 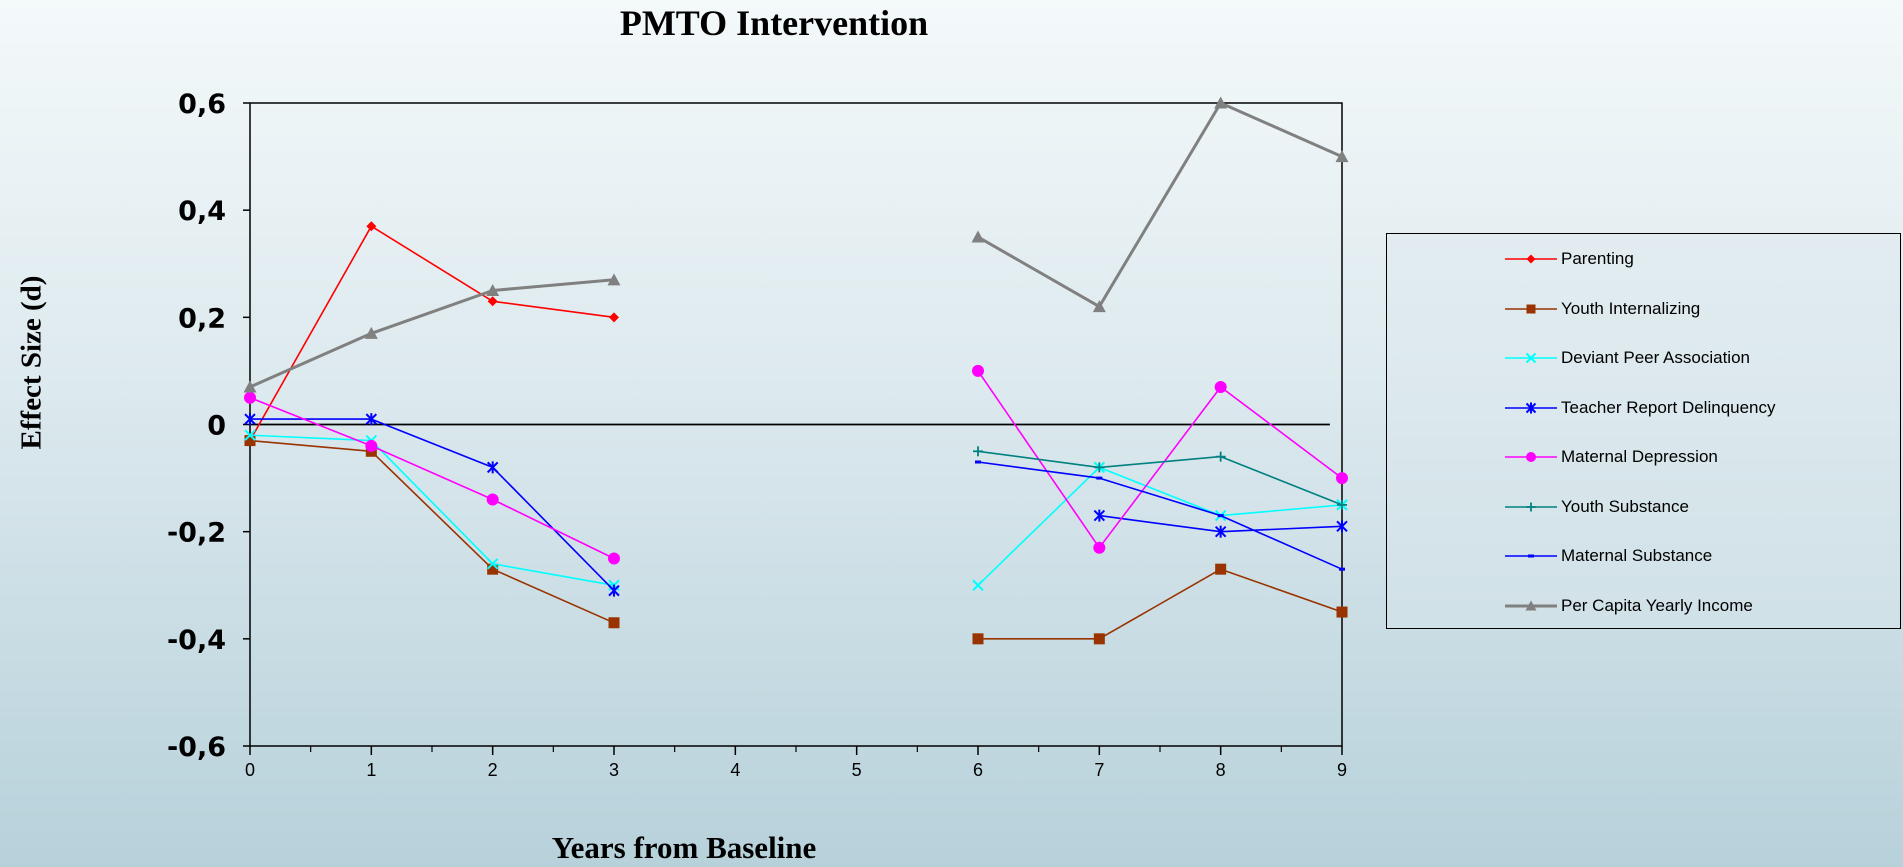 I want to click on series-maternal-substance, so click(x=1160, y=515).